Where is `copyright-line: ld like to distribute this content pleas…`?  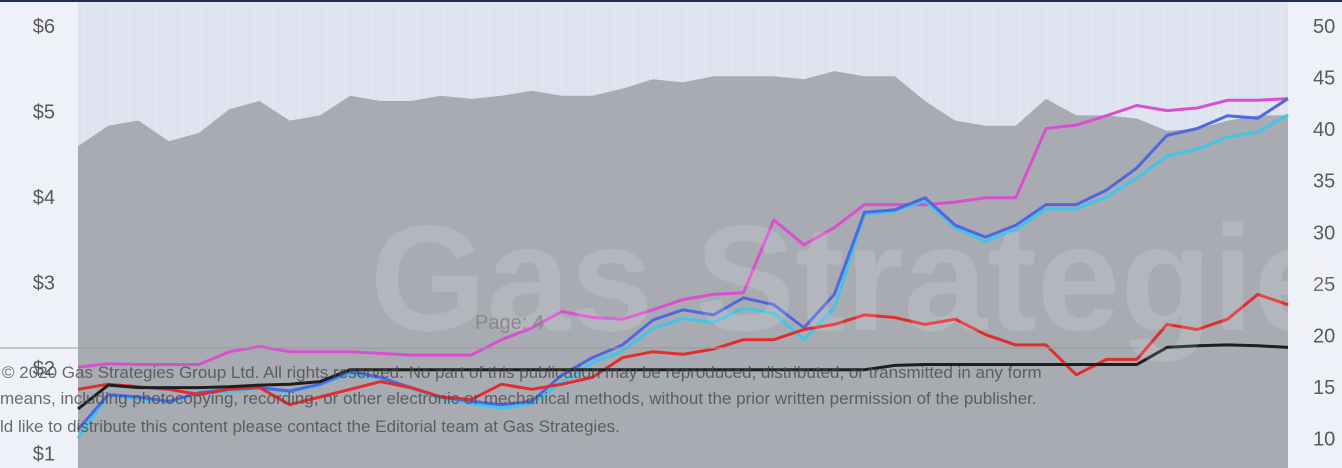
copyright-line: ld like to distribute this content pleas… is located at coordinates (310, 426).